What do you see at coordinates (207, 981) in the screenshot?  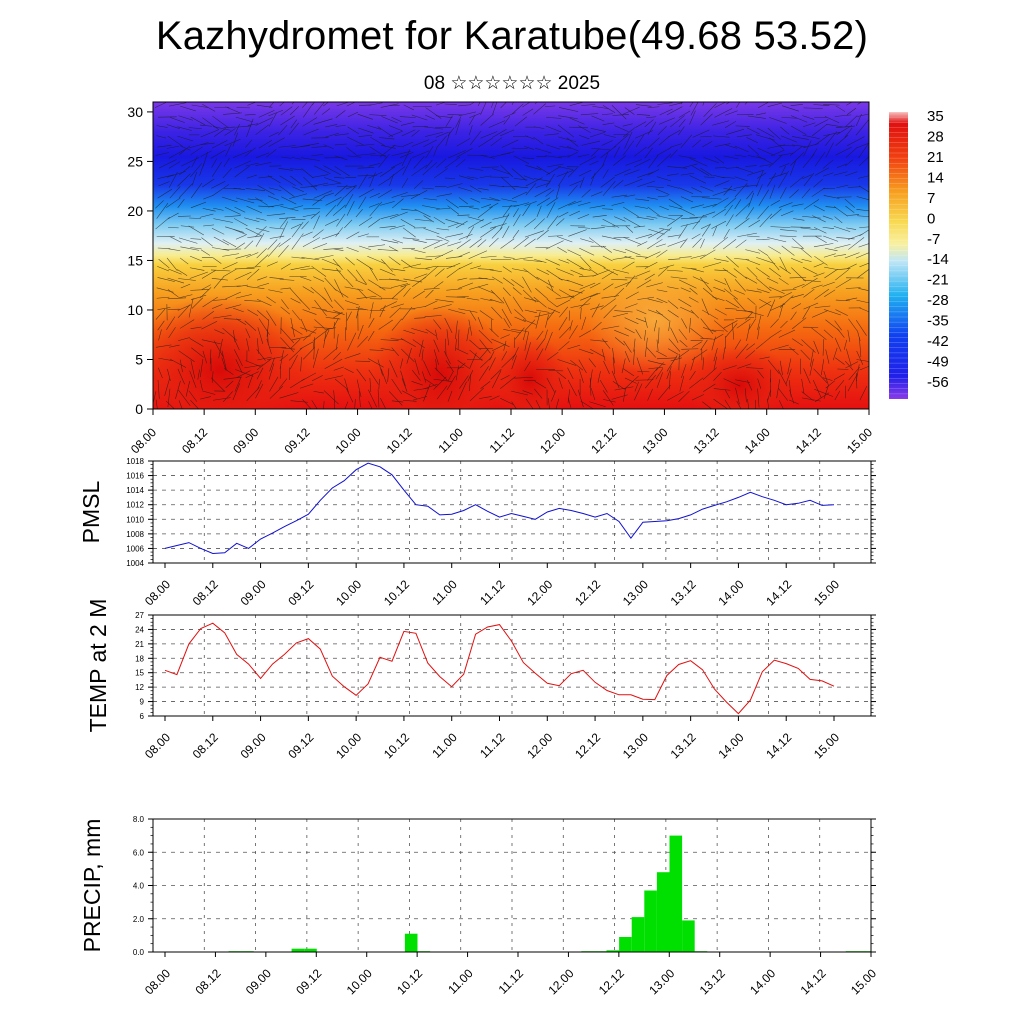 I see `precip-x-tick-label: 08.12` at bounding box center [207, 981].